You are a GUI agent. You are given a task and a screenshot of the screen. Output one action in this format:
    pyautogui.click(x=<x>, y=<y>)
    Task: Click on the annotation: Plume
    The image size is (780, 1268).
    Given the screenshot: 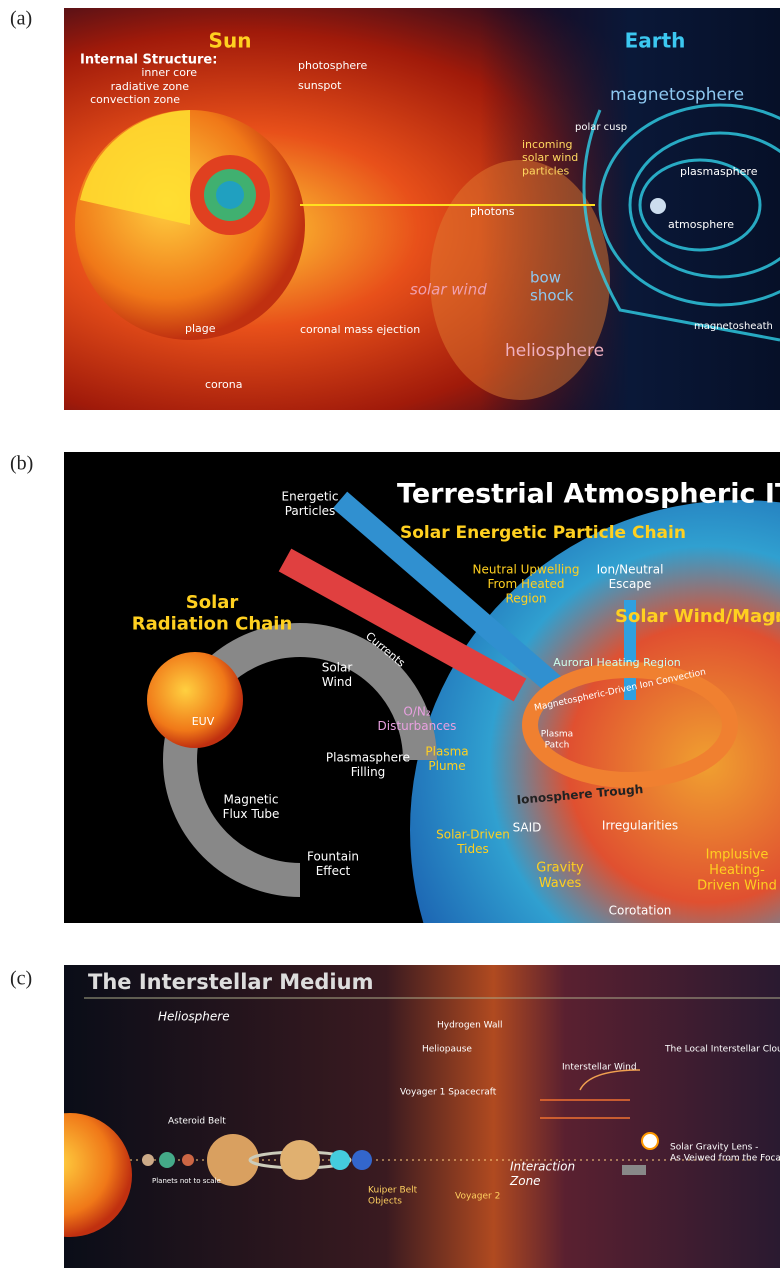 What is the action you would take?
    pyautogui.click(x=446, y=766)
    